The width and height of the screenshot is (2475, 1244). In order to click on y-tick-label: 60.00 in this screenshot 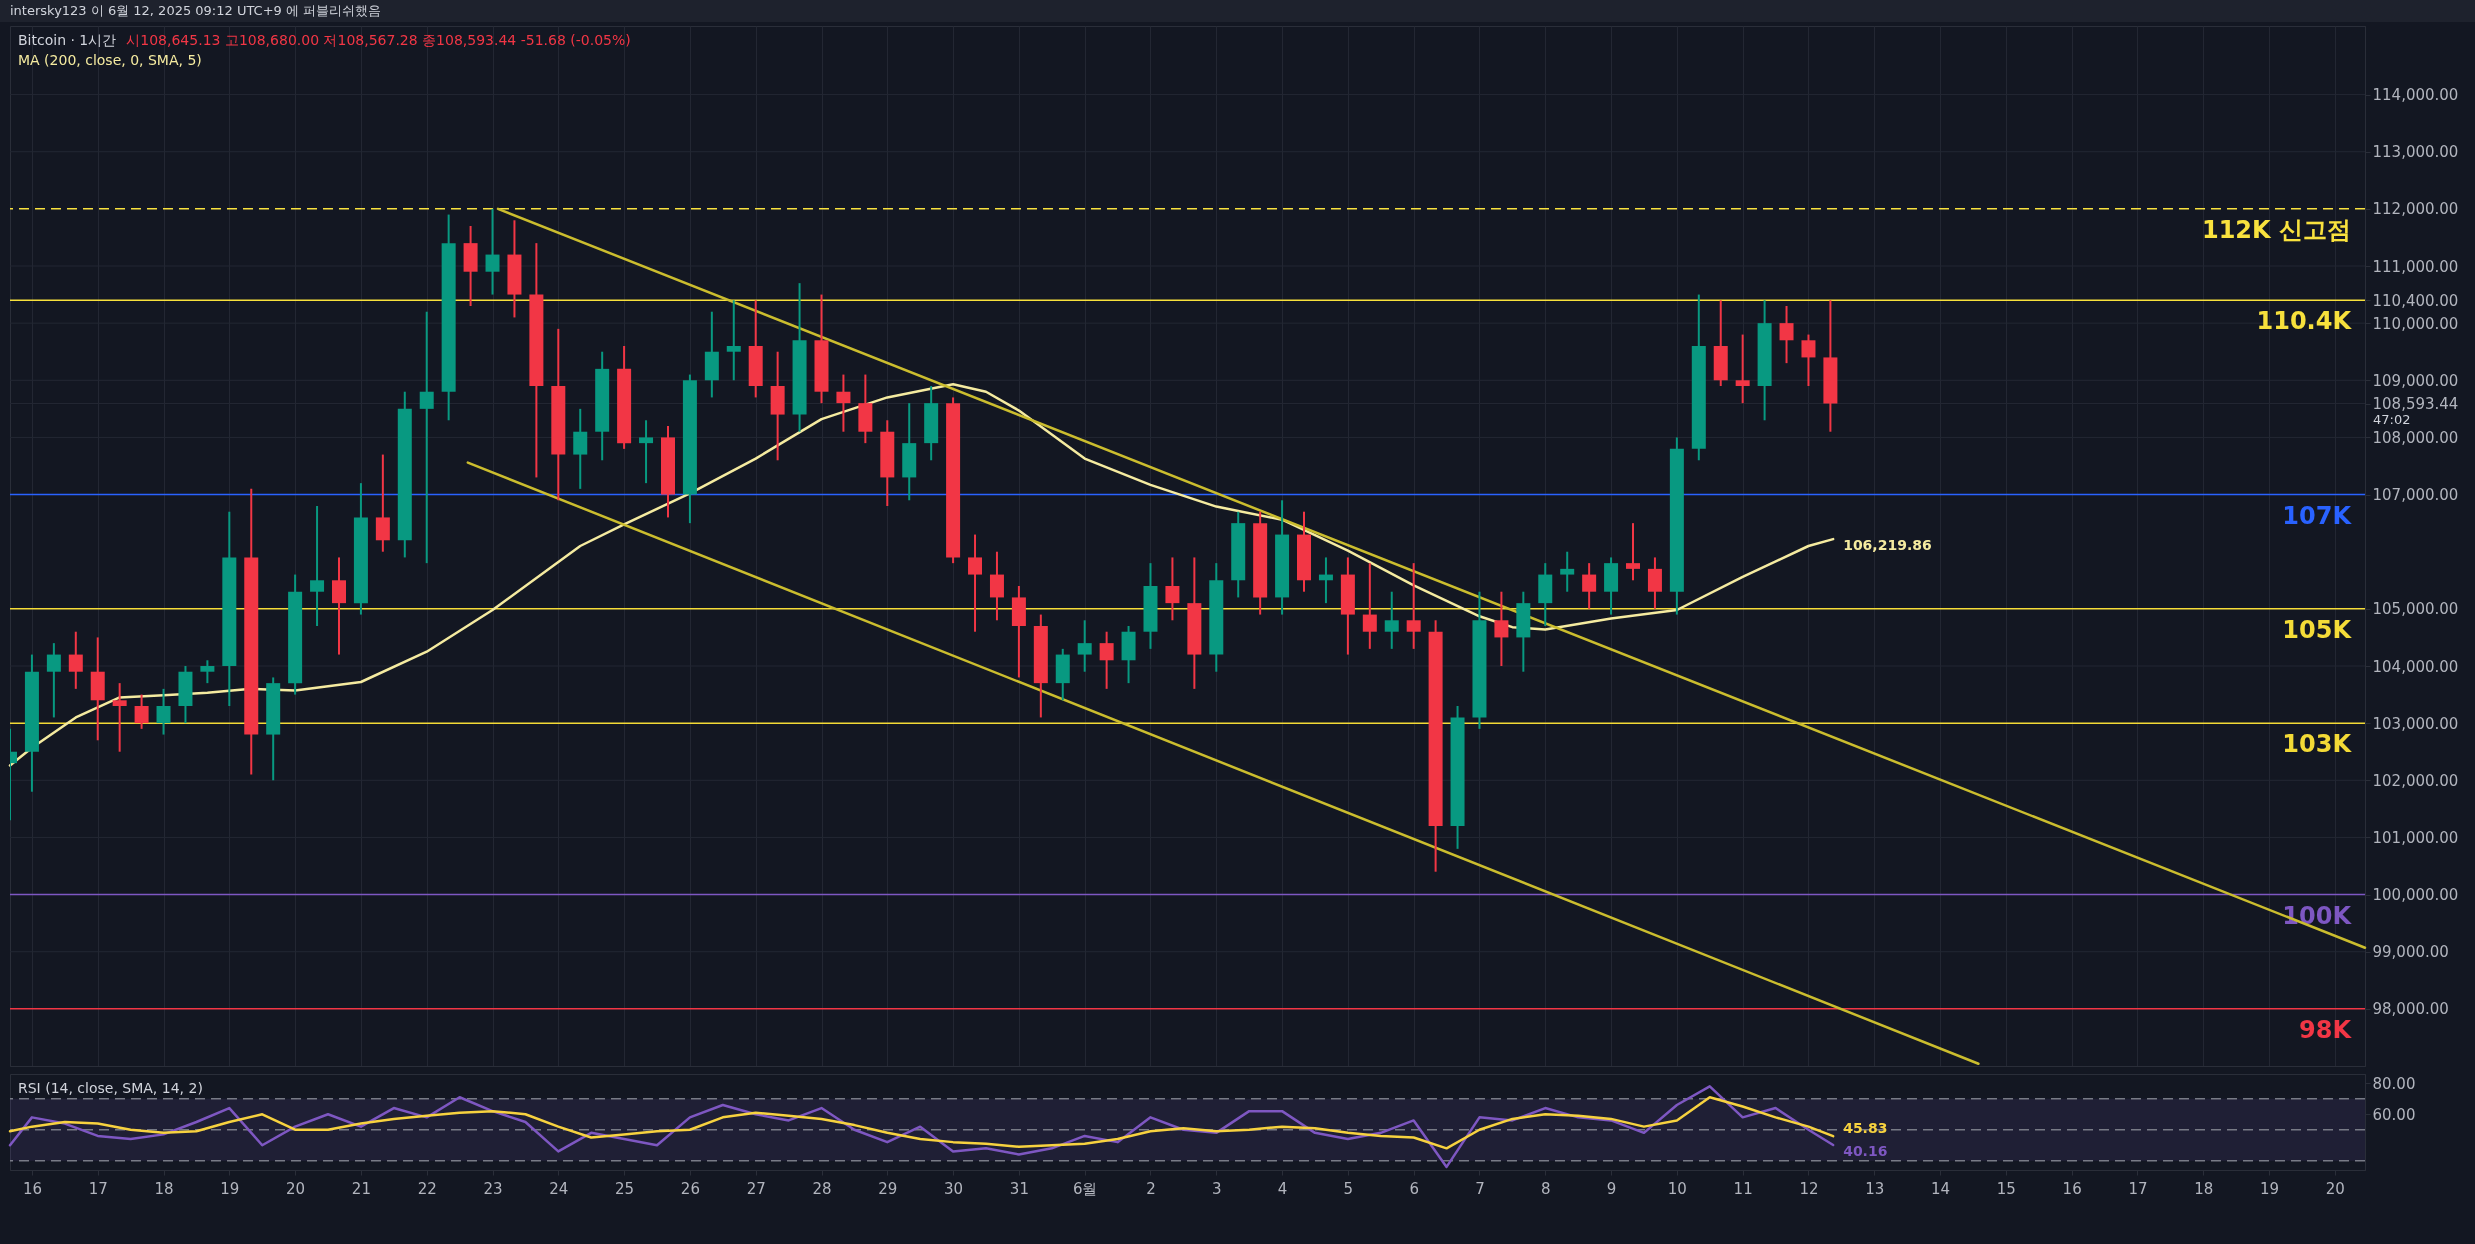, I will do `click(2394, 1114)`.